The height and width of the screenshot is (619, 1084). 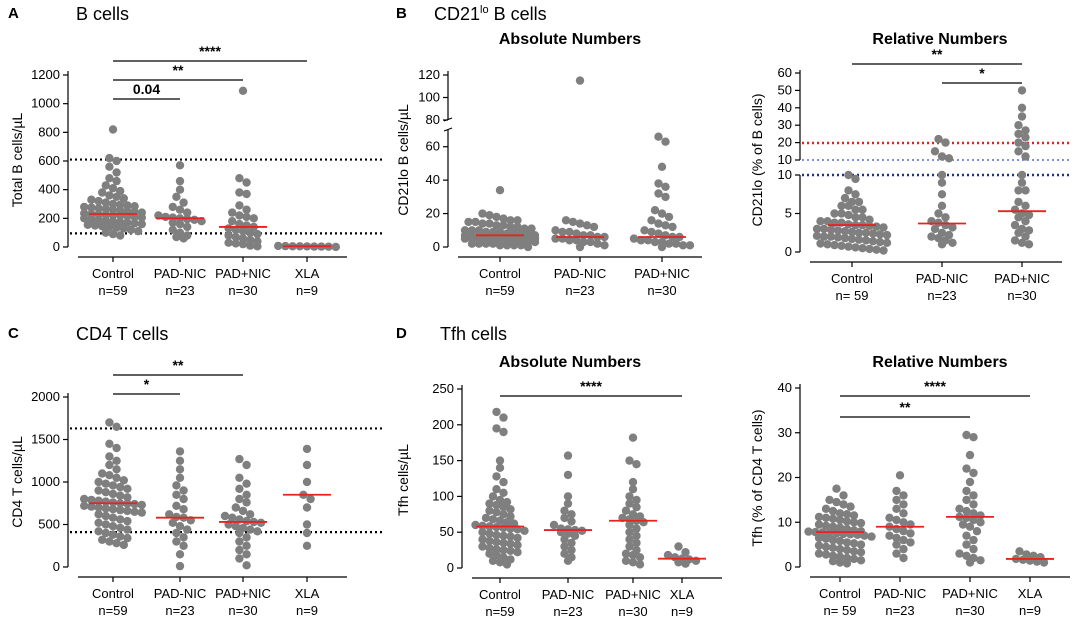 What do you see at coordinates (146, 89) in the screenshot?
I see `chart-a-significance-label: 0.04` at bounding box center [146, 89].